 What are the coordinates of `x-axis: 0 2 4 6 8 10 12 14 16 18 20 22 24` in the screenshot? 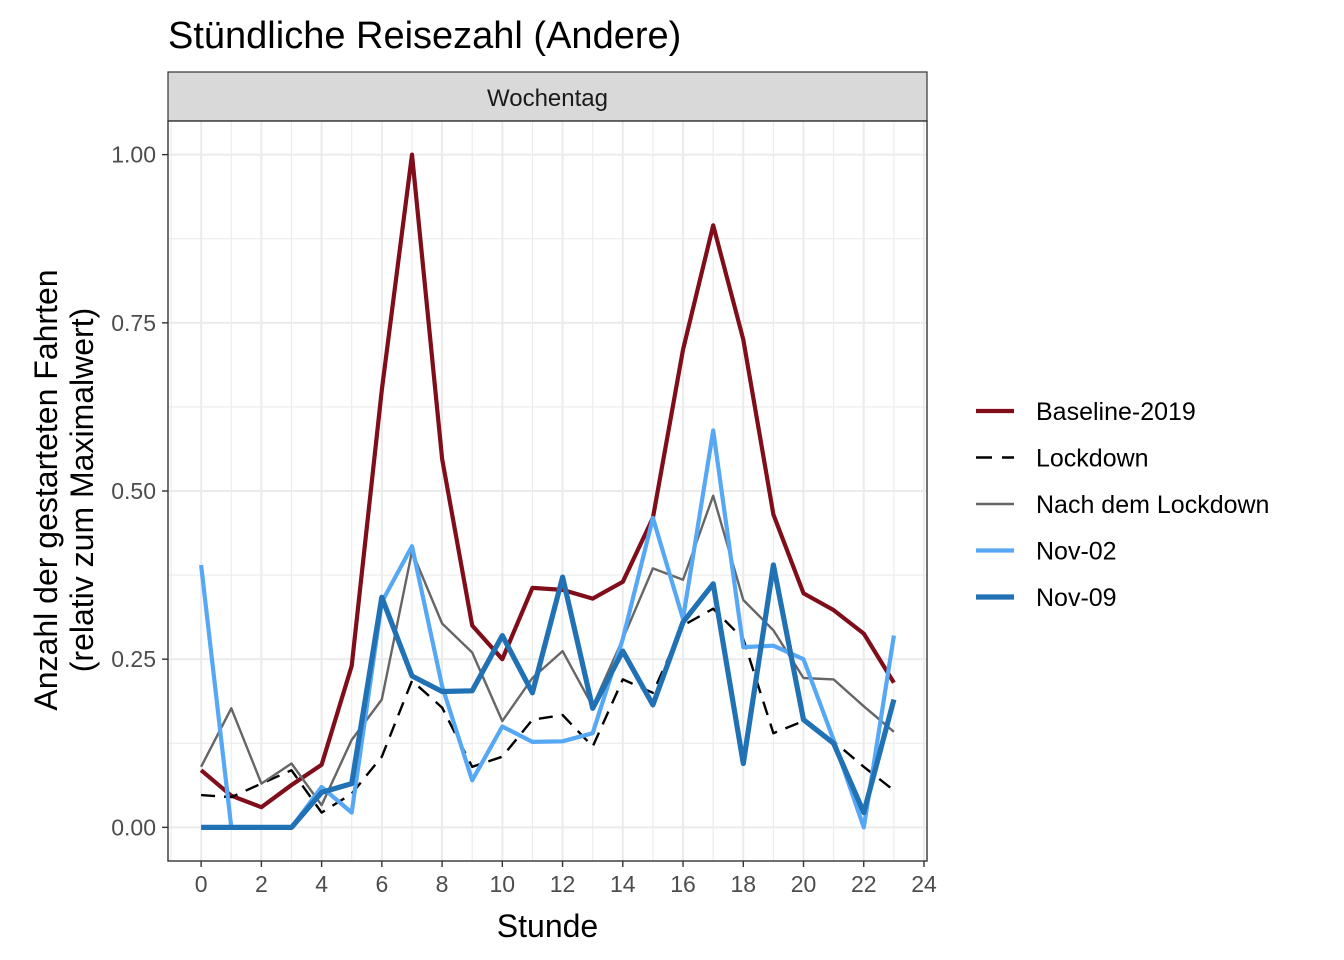 It's located at (566, 879).